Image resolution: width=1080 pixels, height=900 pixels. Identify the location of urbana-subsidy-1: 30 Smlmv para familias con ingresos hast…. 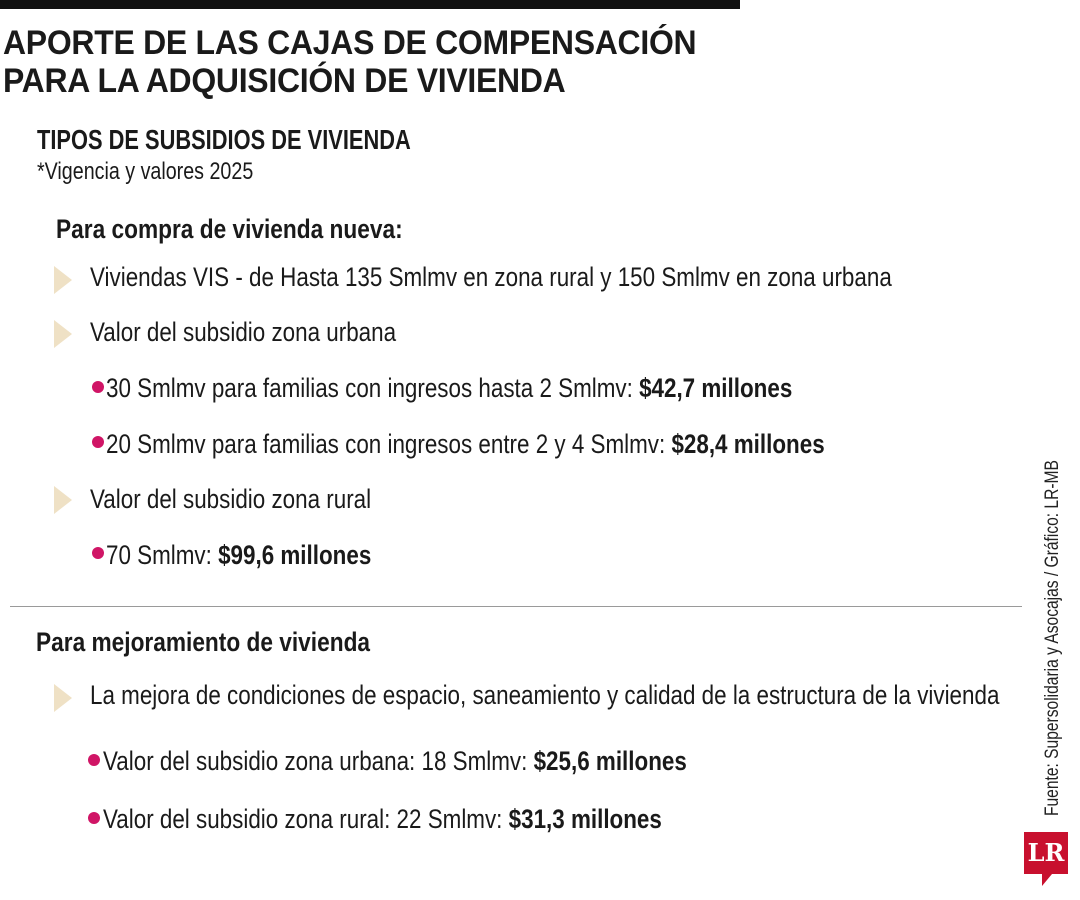
(449, 388).